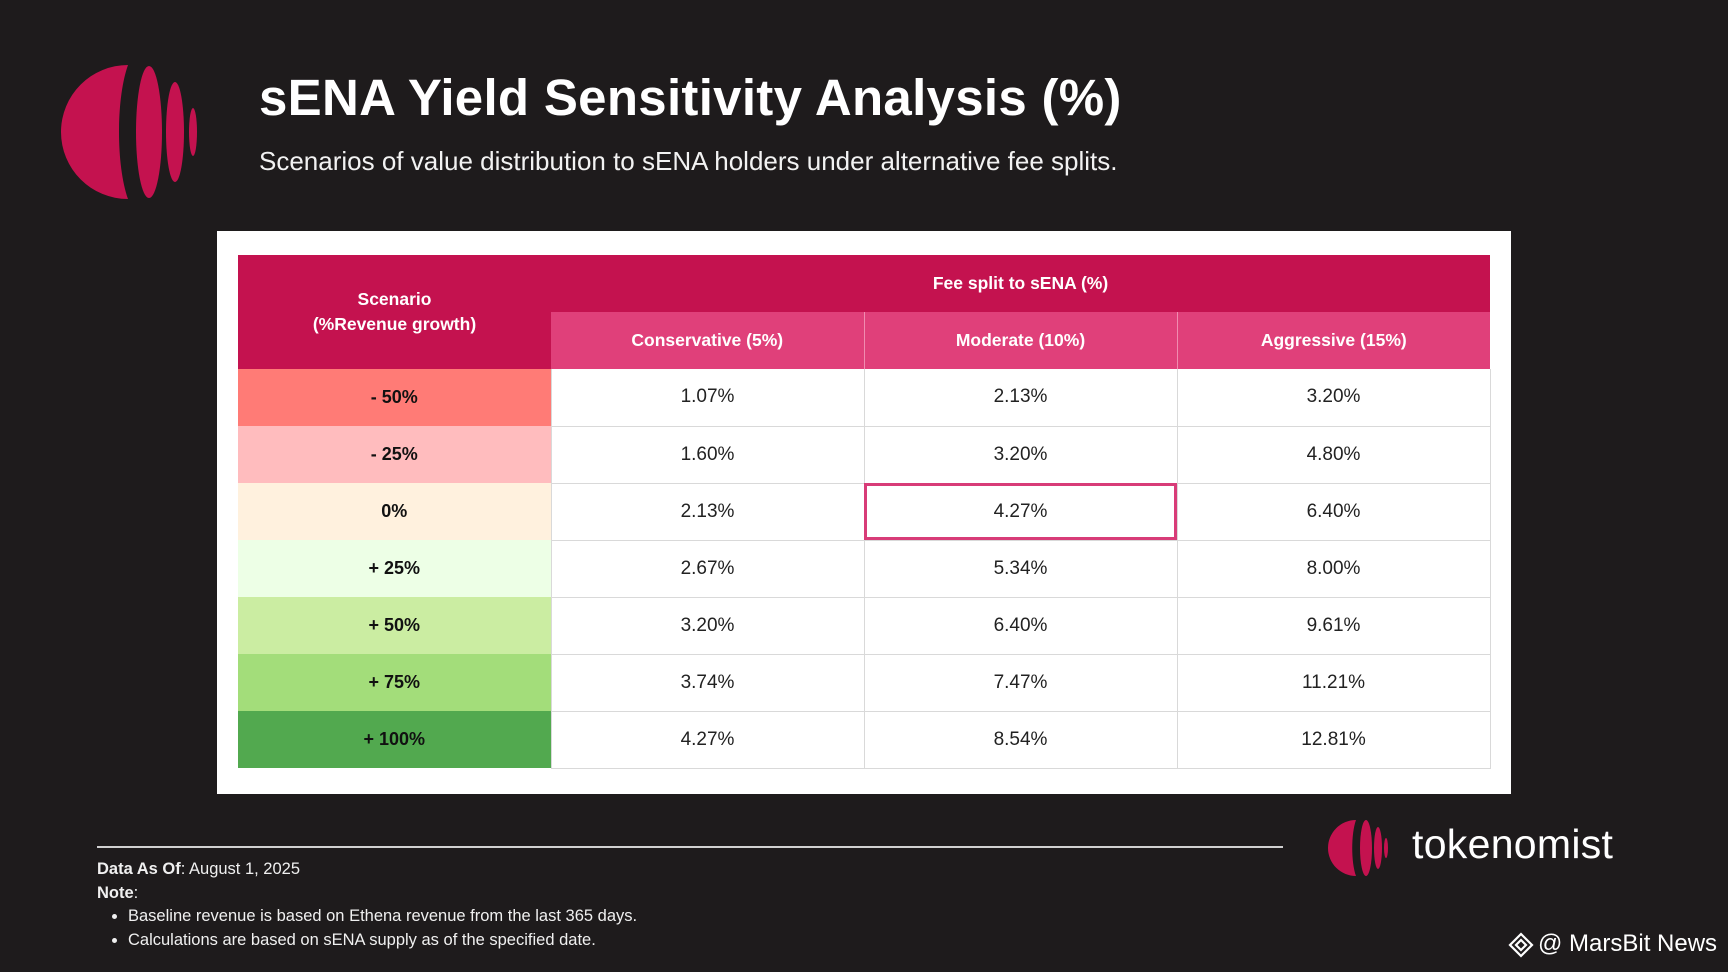 This screenshot has width=1728, height=972. I want to click on scenario-header-line1: Scenario, so click(394, 299).